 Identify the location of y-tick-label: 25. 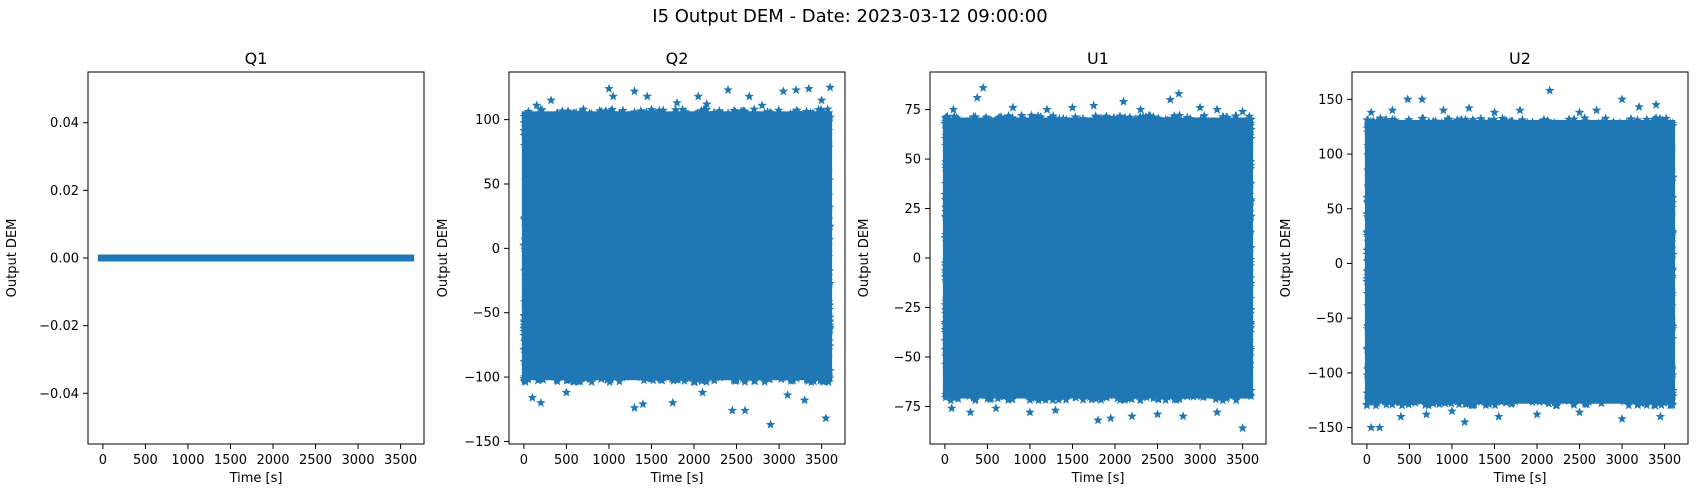
(912, 209).